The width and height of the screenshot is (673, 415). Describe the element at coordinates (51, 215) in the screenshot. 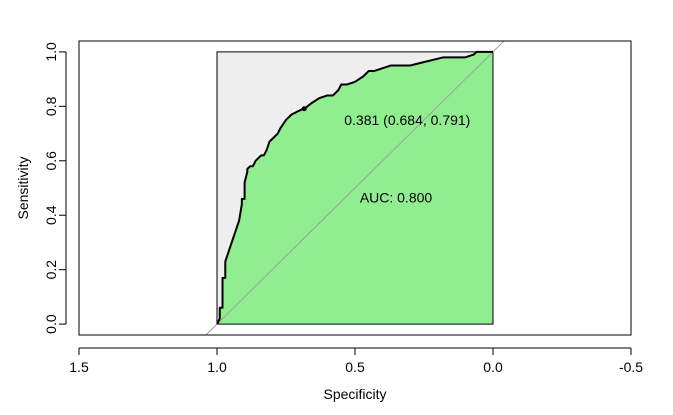

I see `y-tick-label: 0.4` at that location.